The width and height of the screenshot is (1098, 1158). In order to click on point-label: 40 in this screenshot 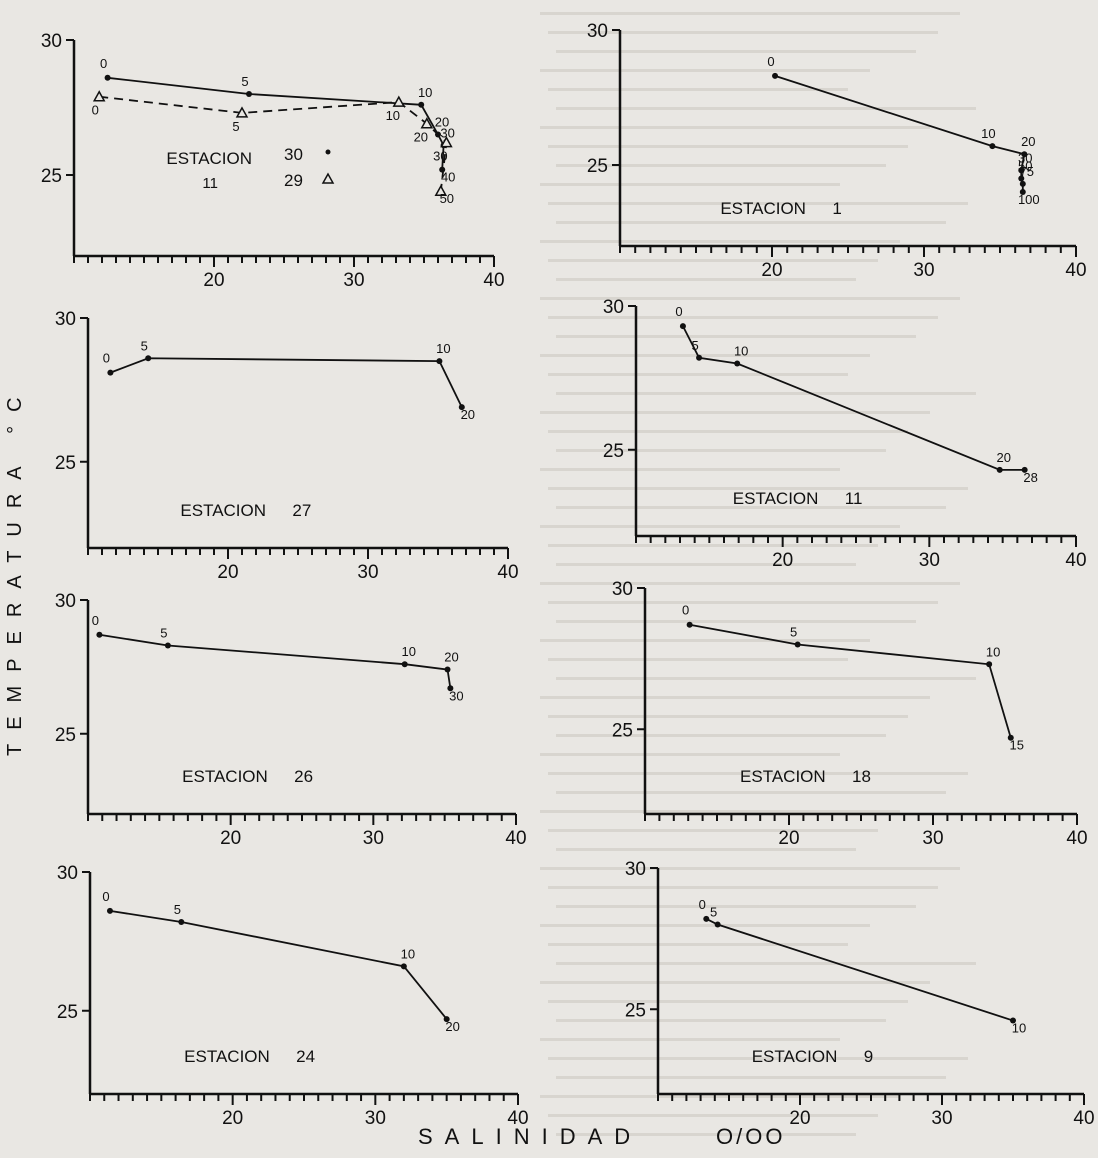, I will do `click(448, 177)`.